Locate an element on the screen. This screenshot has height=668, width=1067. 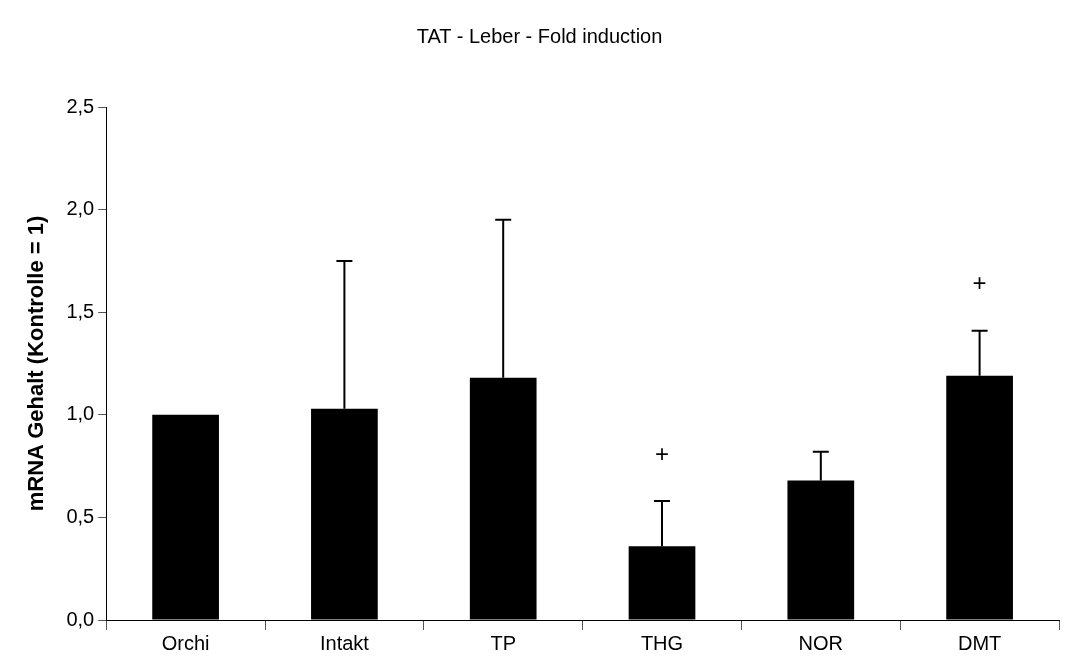
x-tick-label: Intakt is located at coordinates (344, 642).